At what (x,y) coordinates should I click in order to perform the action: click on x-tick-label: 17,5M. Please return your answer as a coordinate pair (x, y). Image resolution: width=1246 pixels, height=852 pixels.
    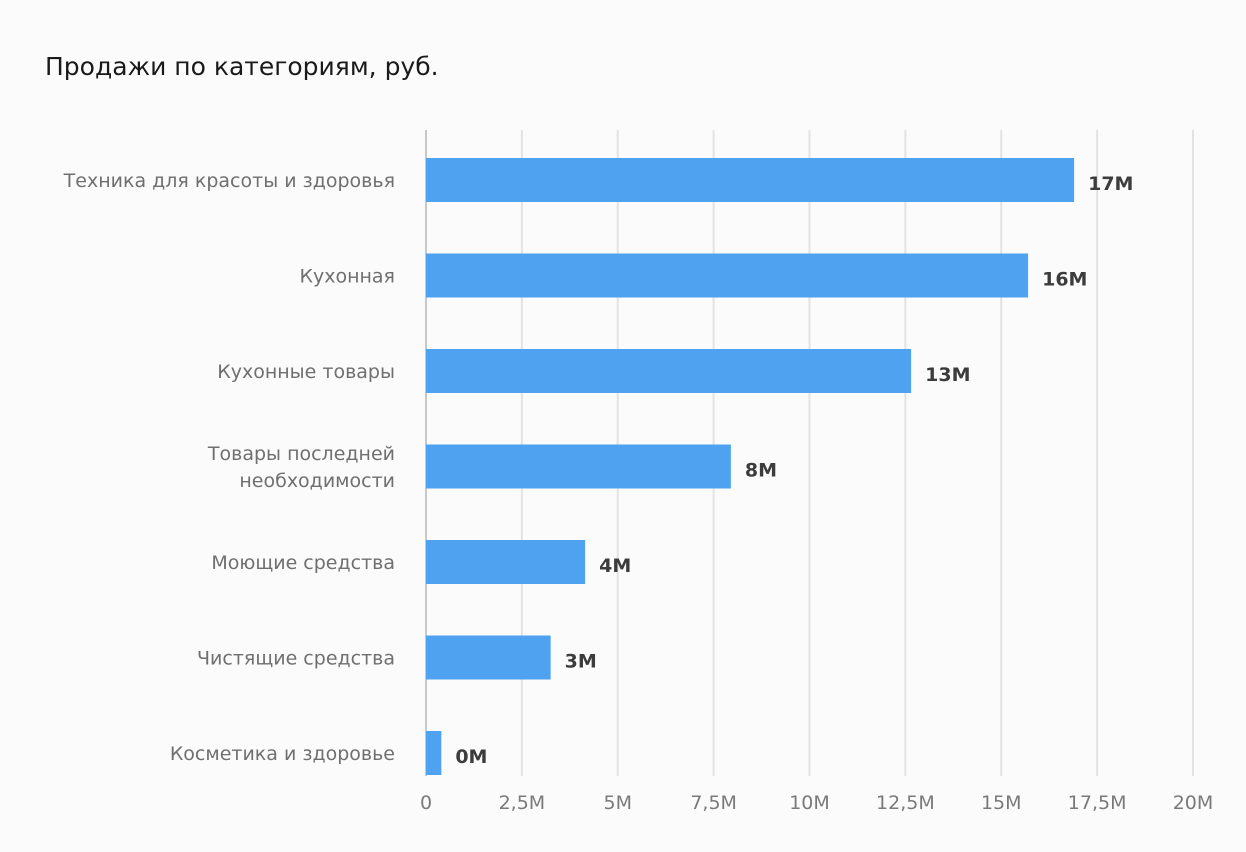
    Looking at the image, I should click on (1097, 803).